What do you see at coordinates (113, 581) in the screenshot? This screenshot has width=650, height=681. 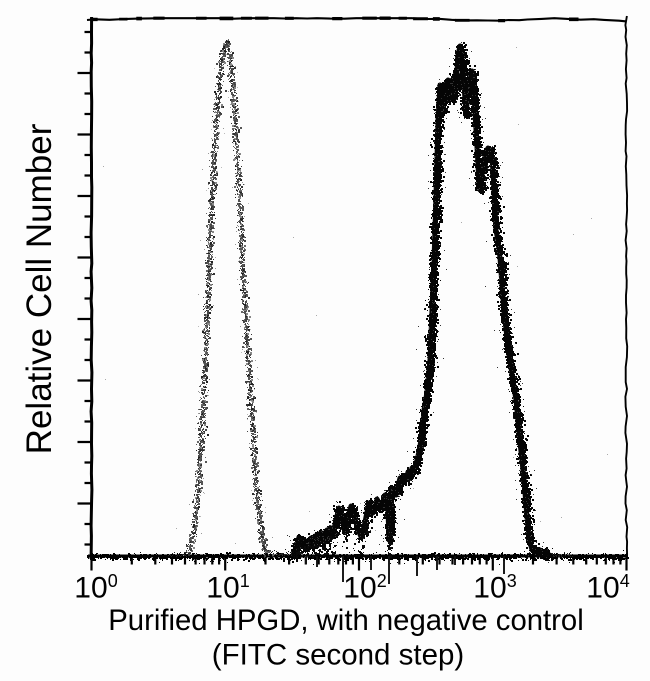 I see `svg-text: 0` at bounding box center [113, 581].